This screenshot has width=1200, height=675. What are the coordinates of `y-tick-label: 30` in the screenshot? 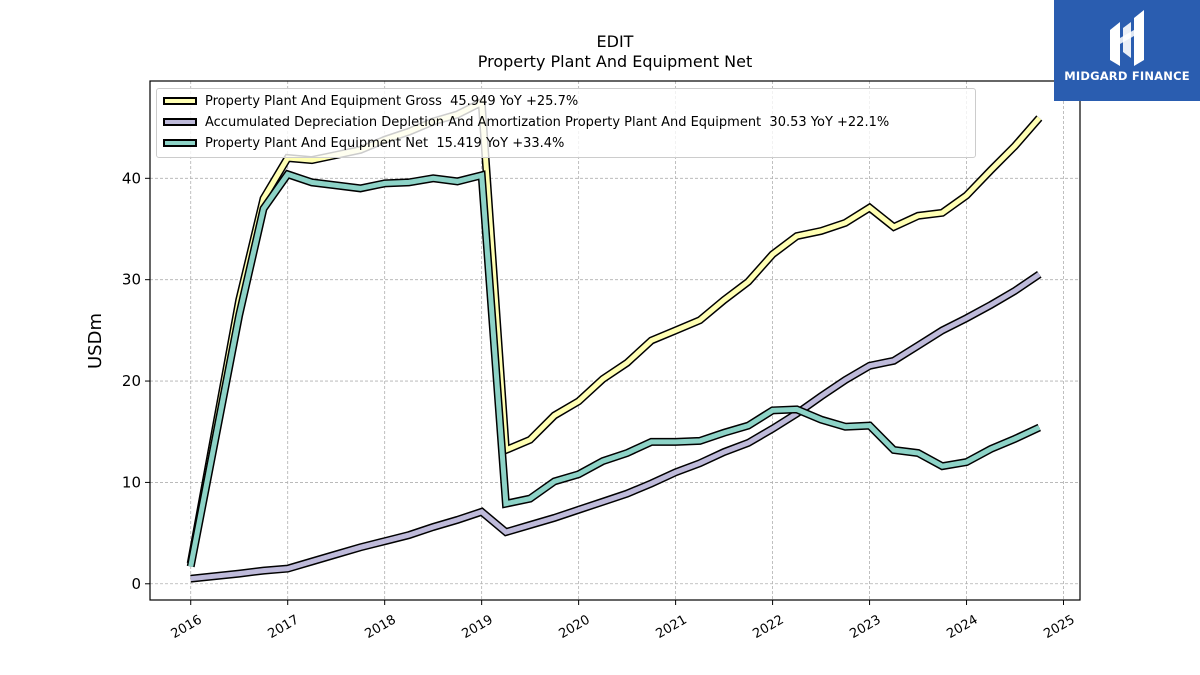 It's located at (131, 280).